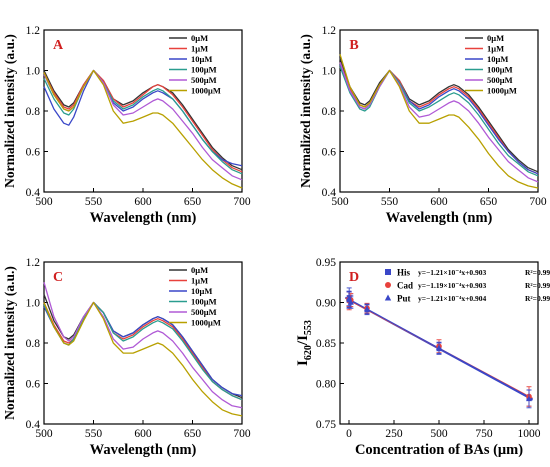  What do you see at coordinates (58, 45) in the screenshot?
I see `panel-label: A` at bounding box center [58, 45].